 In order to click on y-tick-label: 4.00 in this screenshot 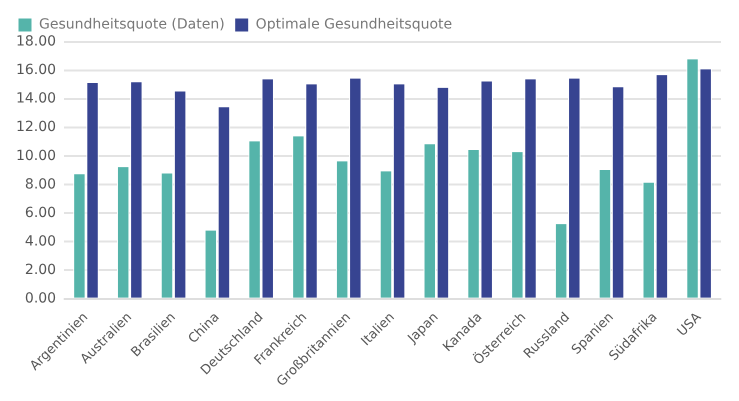, I will do `click(40, 241)`.